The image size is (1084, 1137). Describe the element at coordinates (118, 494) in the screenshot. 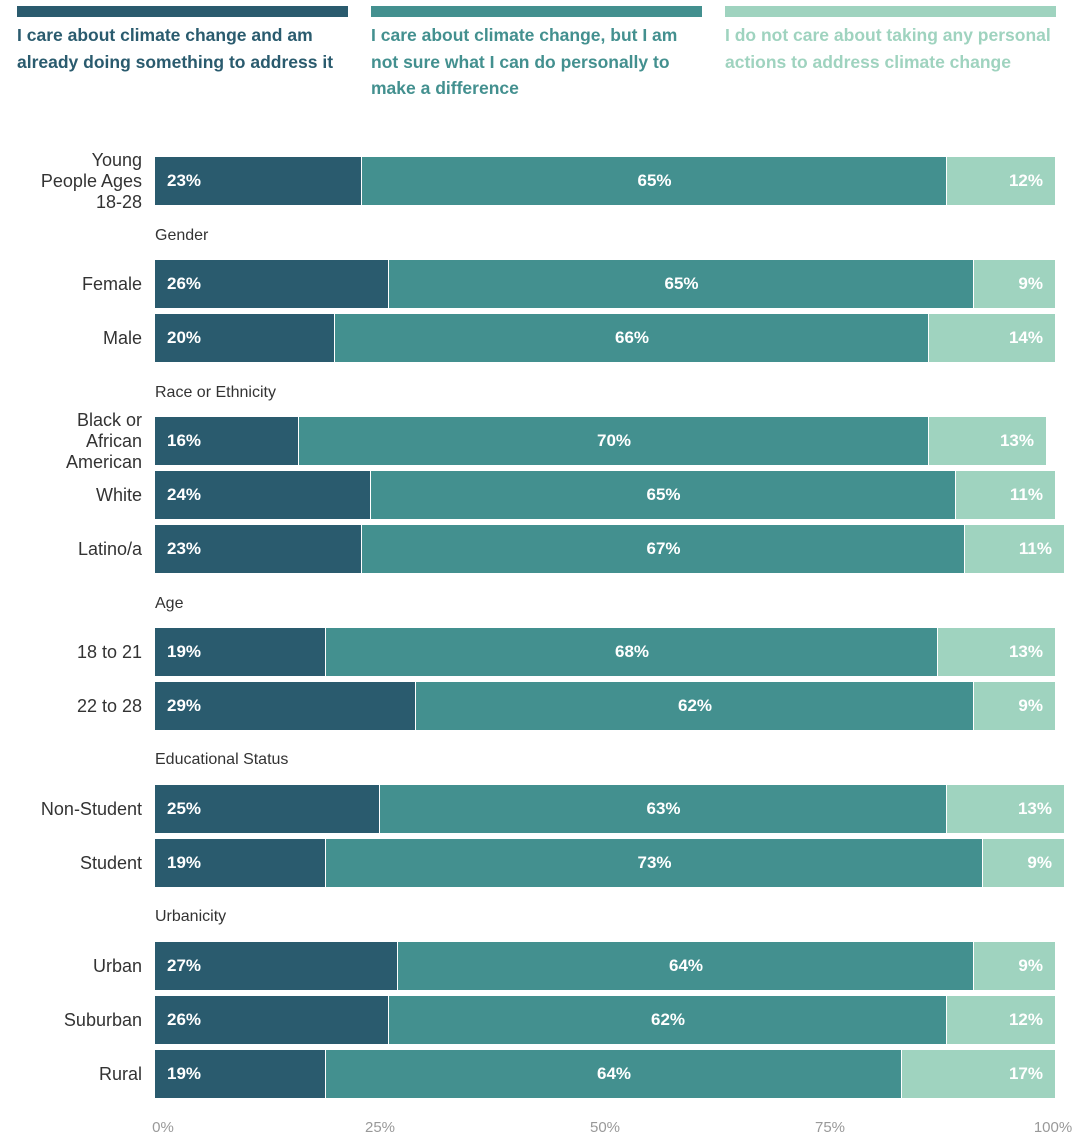

I see `category-label: White` at that location.